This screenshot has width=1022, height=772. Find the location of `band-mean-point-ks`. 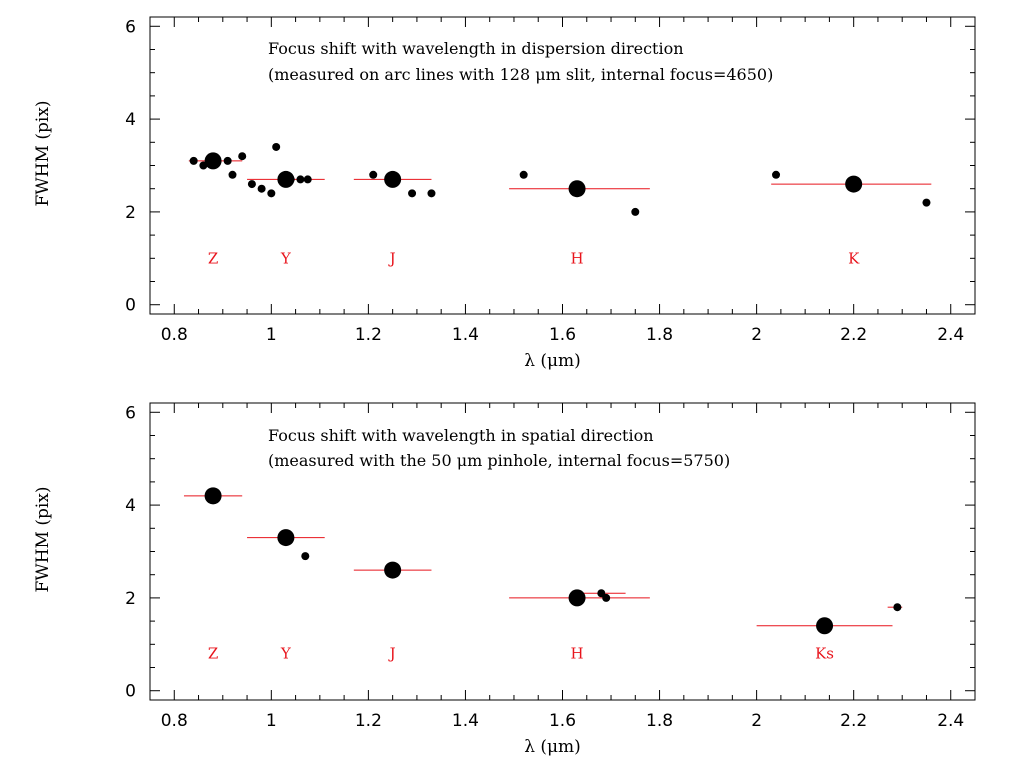

band-mean-point-ks is located at coordinates (825, 626).